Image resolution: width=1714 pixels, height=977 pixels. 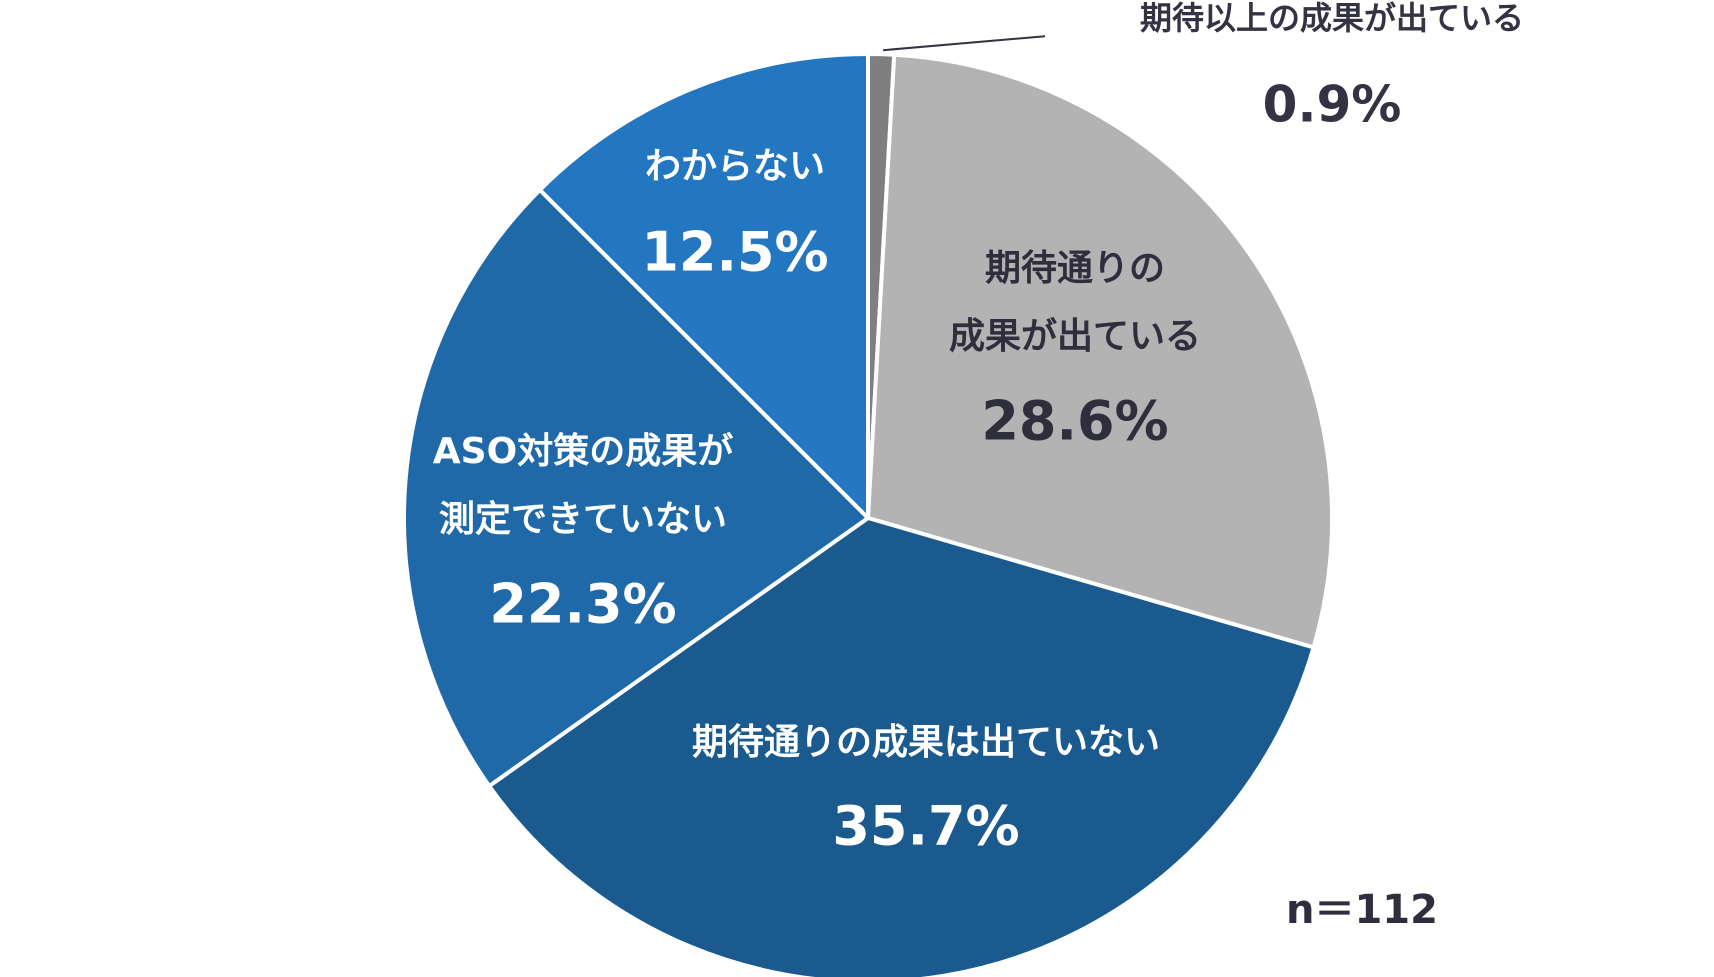 What do you see at coordinates (964, 43) in the screenshot?
I see `leader-line` at bounding box center [964, 43].